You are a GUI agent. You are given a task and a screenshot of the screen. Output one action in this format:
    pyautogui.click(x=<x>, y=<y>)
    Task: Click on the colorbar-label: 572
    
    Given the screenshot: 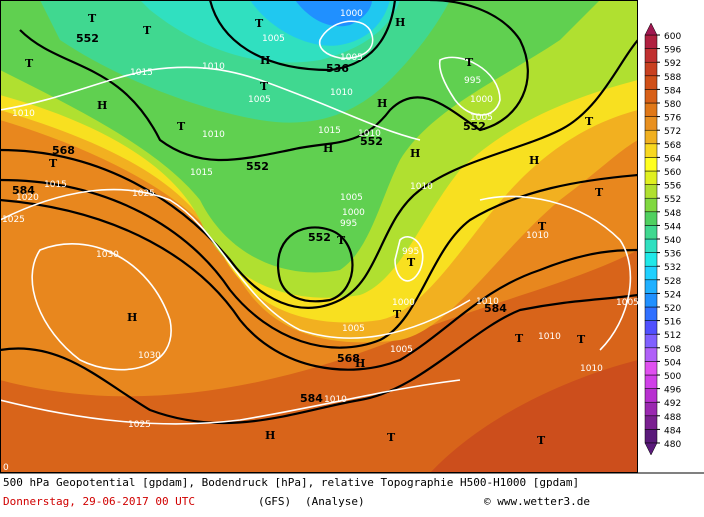 What is the action you would take?
    pyautogui.click(x=672, y=132)
    